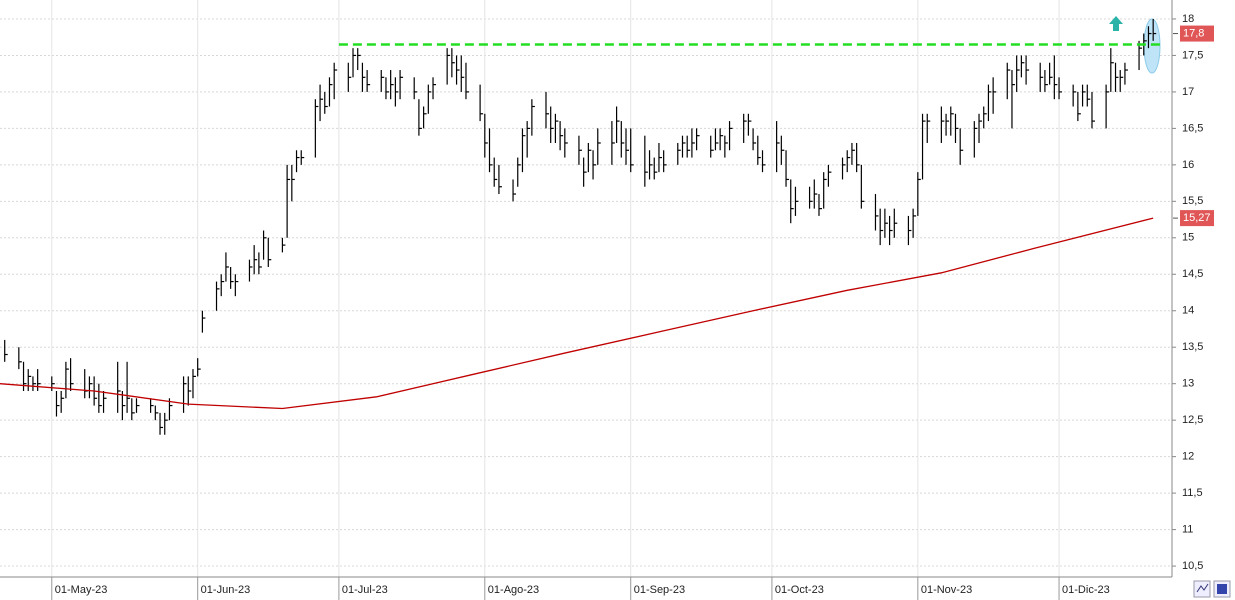  What do you see at coordinates (799, 590) in the screenshot?
I see `x-tick-label: 01-Oct-23` at bounding box center [799, 590].